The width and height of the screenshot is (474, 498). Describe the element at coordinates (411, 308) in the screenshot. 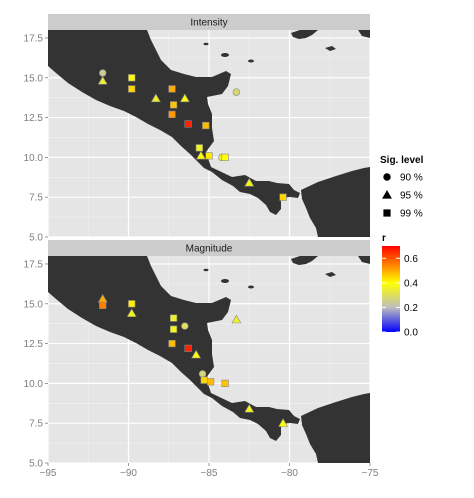

I see `colorbar-tick-label: 0.2` at that location.